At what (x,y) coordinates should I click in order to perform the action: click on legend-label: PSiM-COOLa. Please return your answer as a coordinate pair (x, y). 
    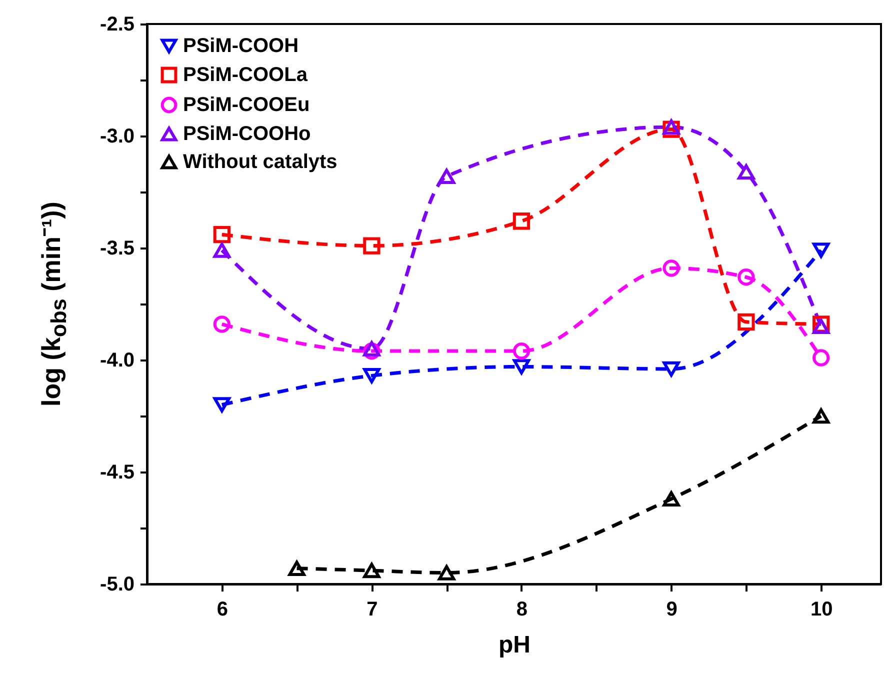
    Looking at the image, I should click on (245, 75).